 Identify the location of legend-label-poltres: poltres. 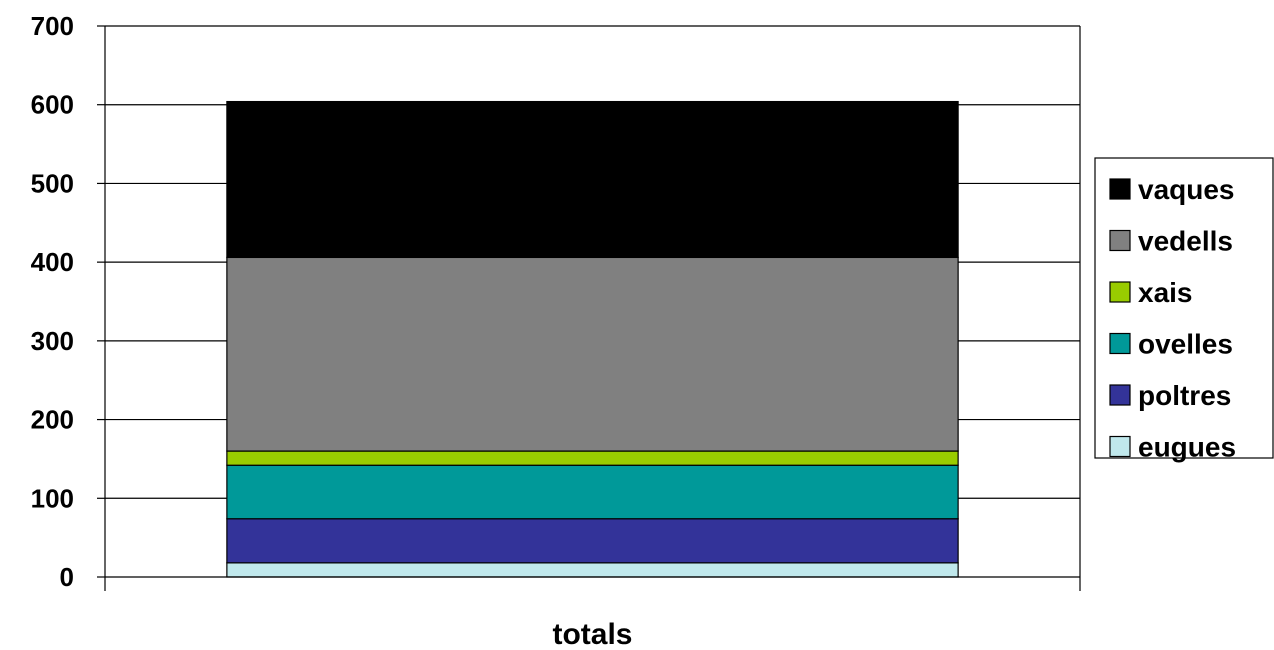
(1184, 395).